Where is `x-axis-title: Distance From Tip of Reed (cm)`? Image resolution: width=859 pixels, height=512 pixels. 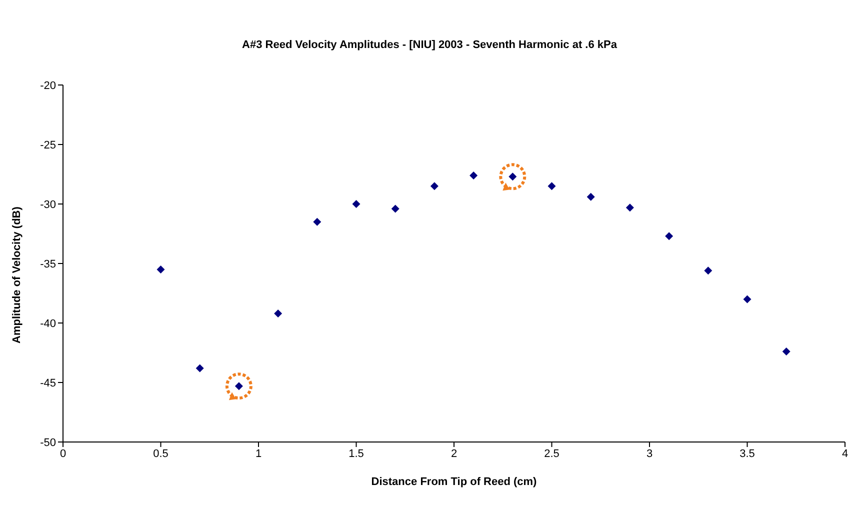 x-axis-title: Distance From Tip of Reed (cm) is located at coordinates (454, 482).